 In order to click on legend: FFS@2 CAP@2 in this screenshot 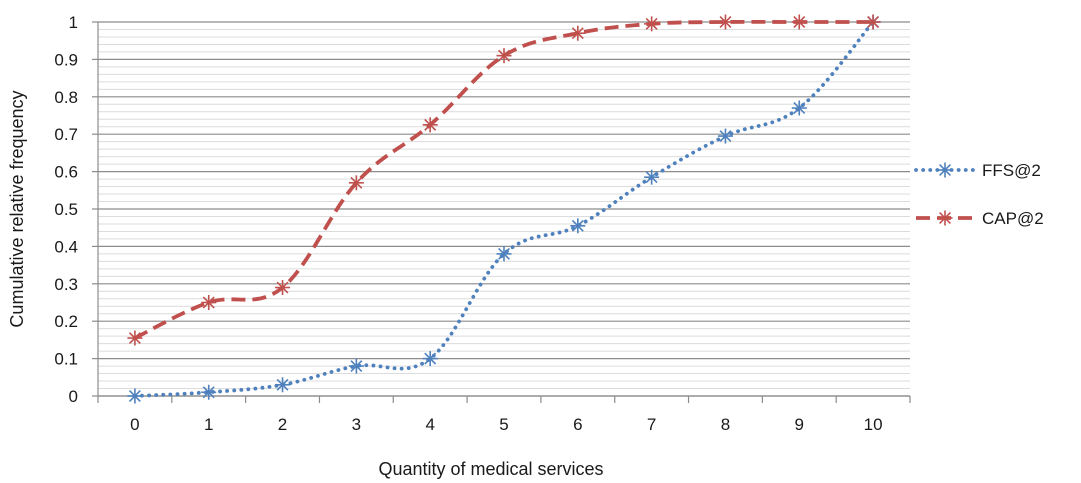, I will do `click(979, 194)`.